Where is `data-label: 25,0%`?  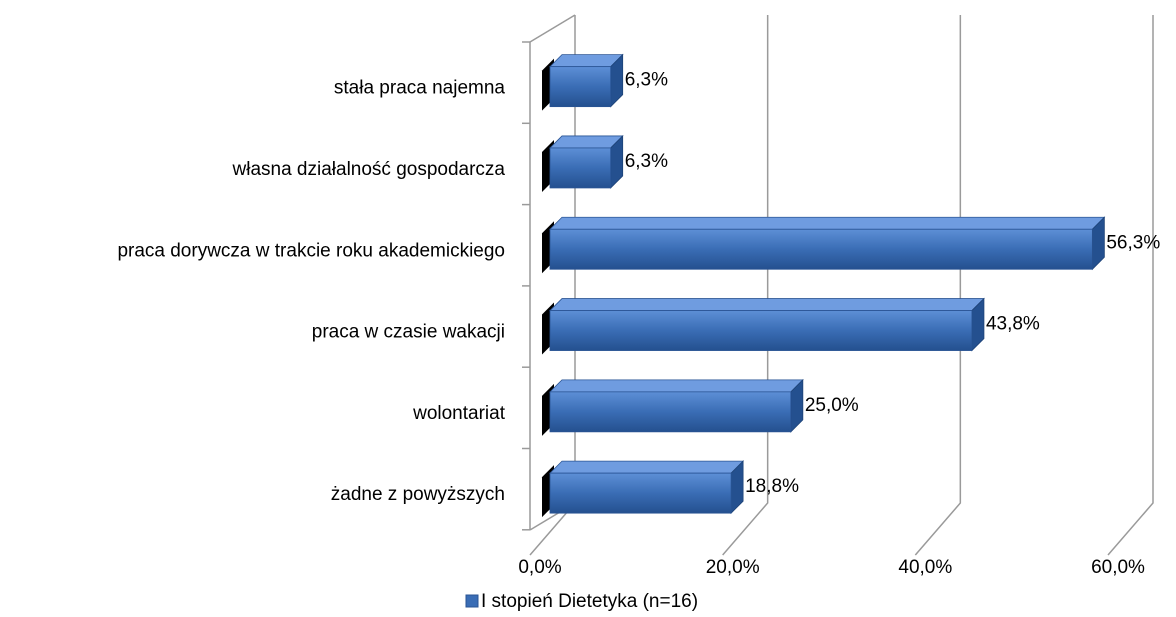 data-label: 25,0% is located at coordinates (832, 405).